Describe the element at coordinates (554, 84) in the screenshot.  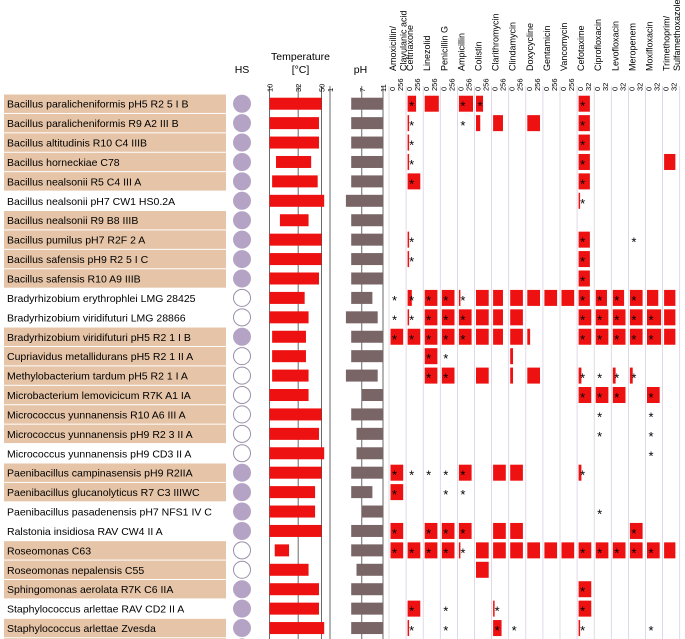
I see `antibiotic-tick-max: 256` at that location.